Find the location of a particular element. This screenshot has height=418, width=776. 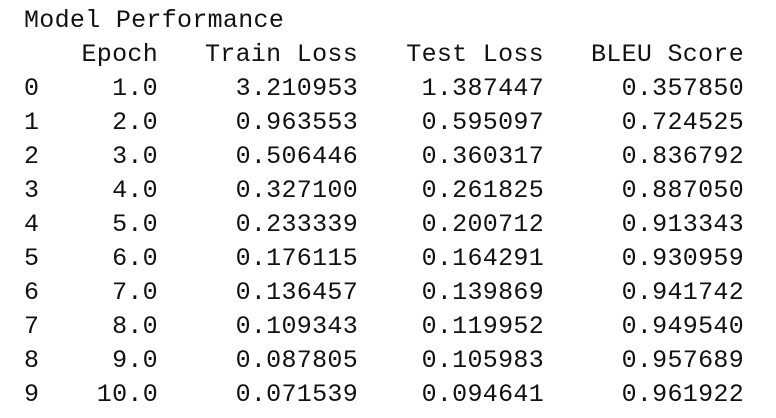

cell-bleu-score: 0.724525 is located at coordinates (682, 122).